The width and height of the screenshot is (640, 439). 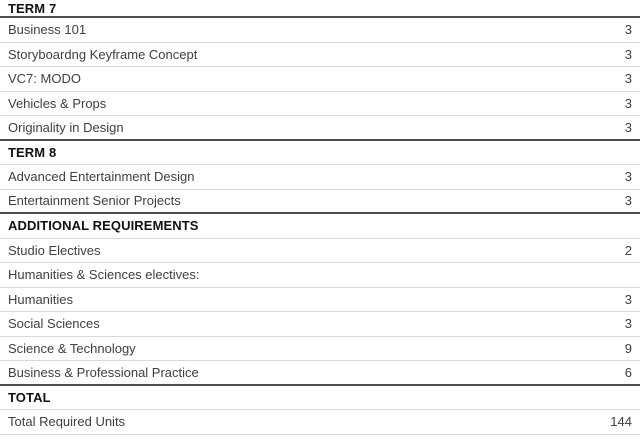 What do you see at coordinates (66, 127) in the screenshot?
I see `course-name: Originality in Design` at bounding box center [66, 127].